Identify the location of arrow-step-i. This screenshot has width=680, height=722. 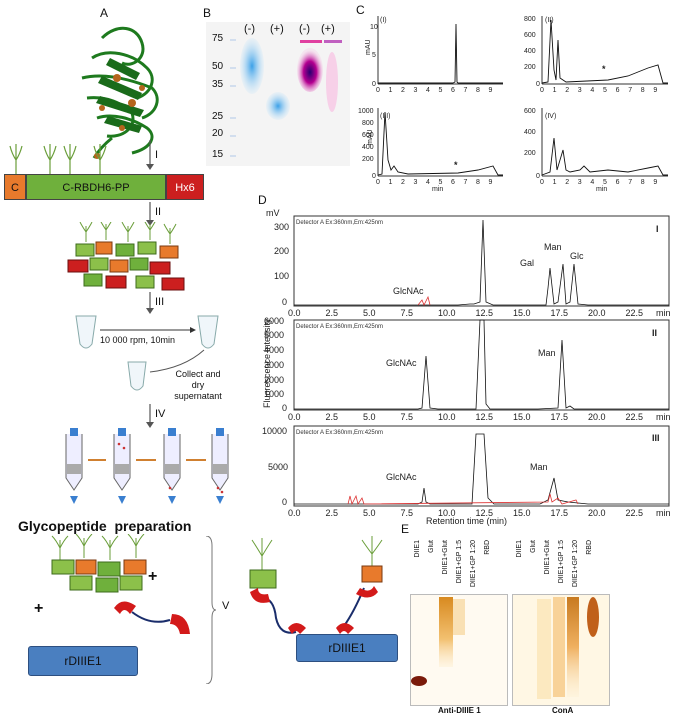
(150, 155).